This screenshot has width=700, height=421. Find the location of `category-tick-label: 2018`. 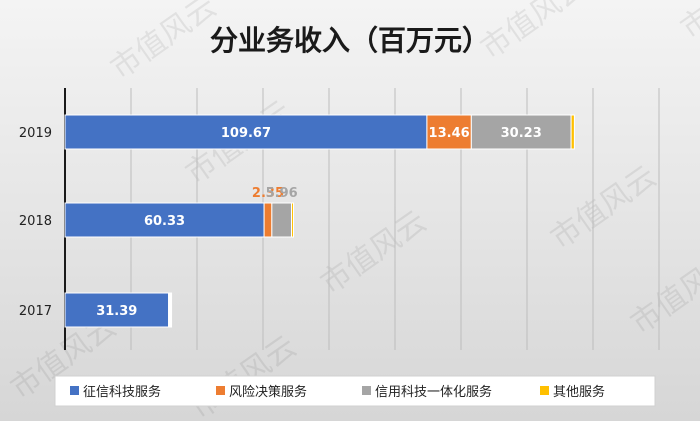

category-tick-label: 2018 is located at coordinates (35, 221).